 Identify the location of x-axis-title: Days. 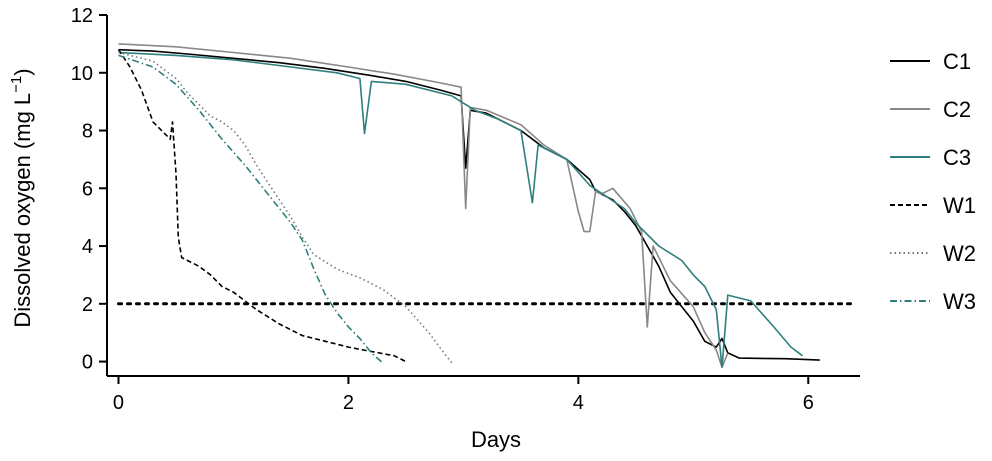
(496, 439).